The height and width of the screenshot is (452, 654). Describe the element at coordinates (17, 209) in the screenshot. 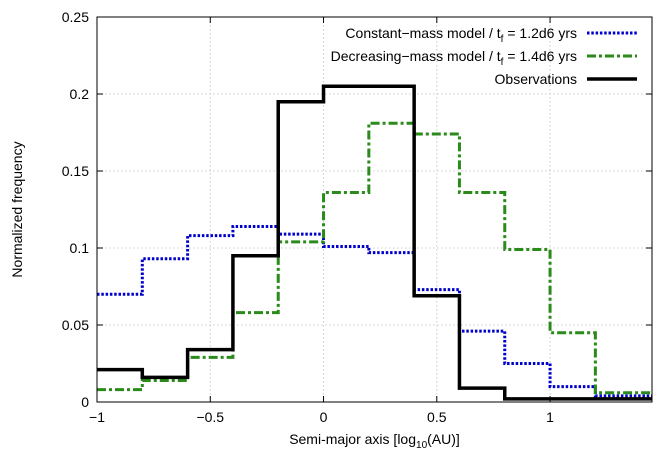

I see `y-axis-label: Normalized frequency` at that location.